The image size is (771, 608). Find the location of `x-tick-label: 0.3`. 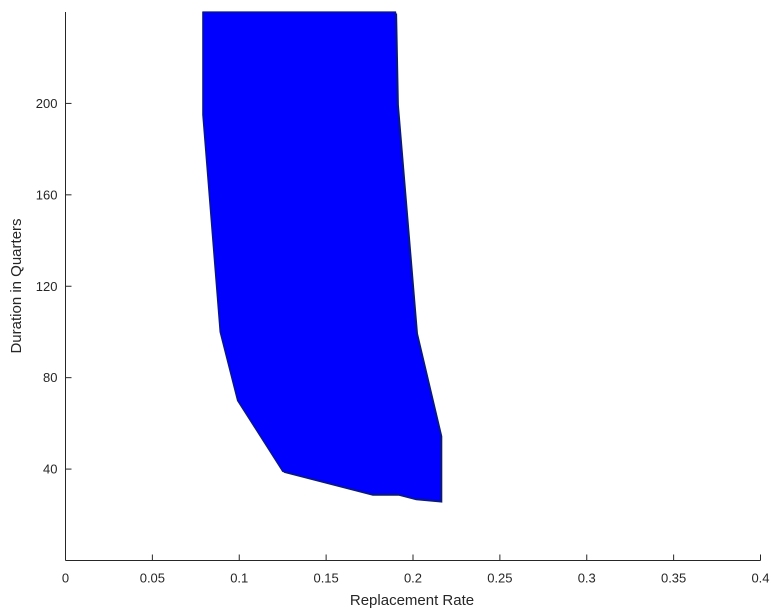

x-tick-label: 0.3 is located at coordinates (587, 578).